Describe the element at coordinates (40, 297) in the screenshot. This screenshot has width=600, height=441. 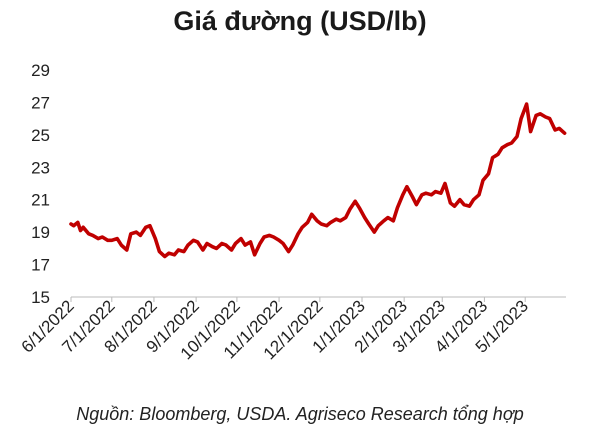
I see `y-tick-label: 15` at that location.